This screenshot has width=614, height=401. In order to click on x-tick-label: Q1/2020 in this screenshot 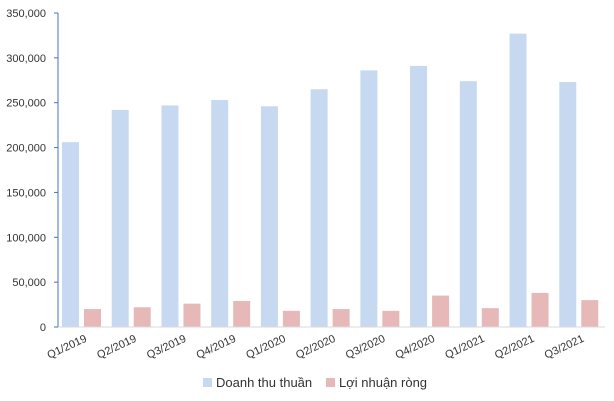, I will do `click(265, 347)`.